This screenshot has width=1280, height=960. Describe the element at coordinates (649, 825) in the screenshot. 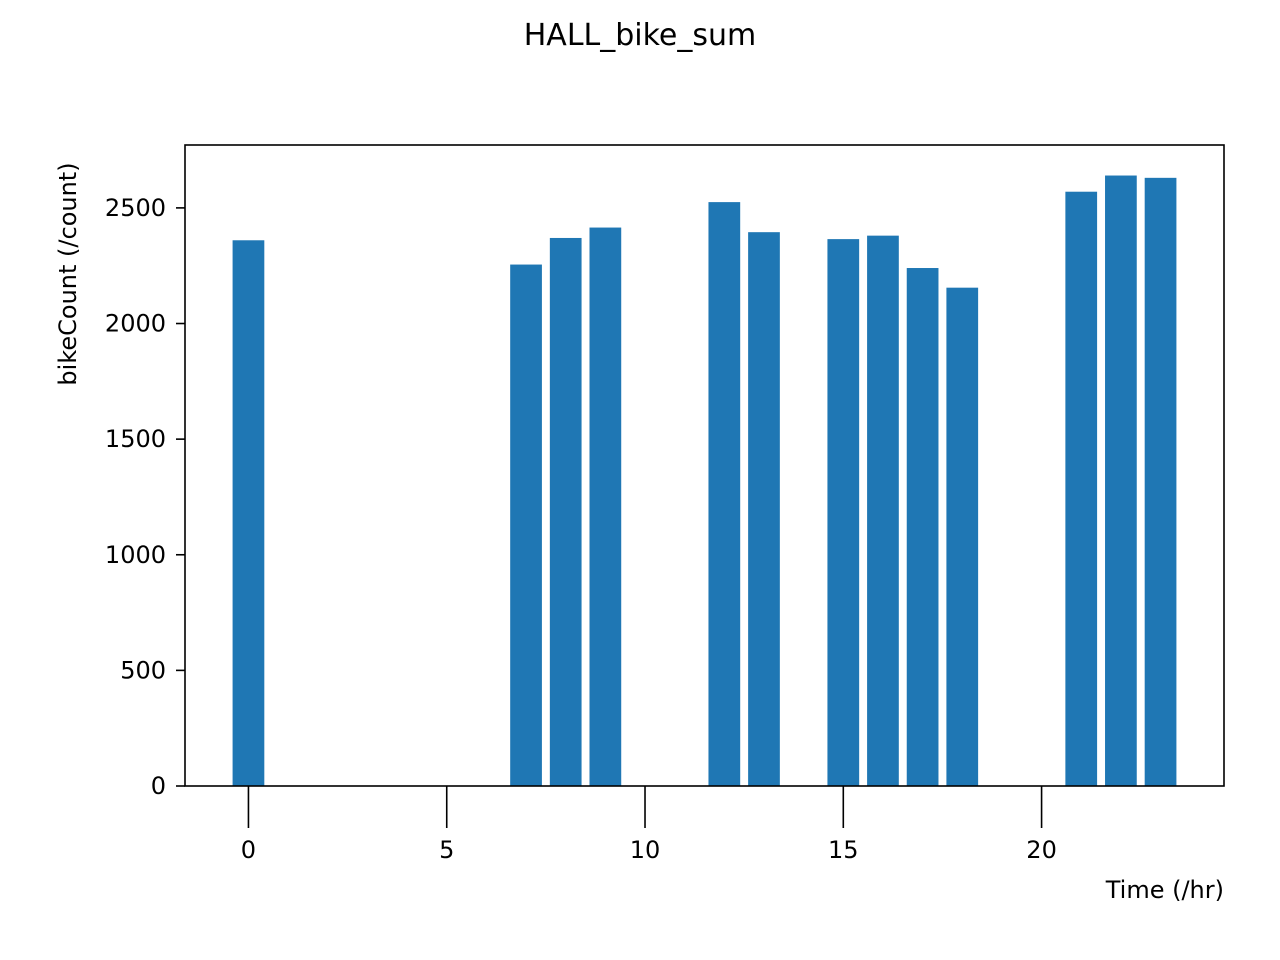

I see `x-axis-ticks: 0 5 10 15 20` at that location.